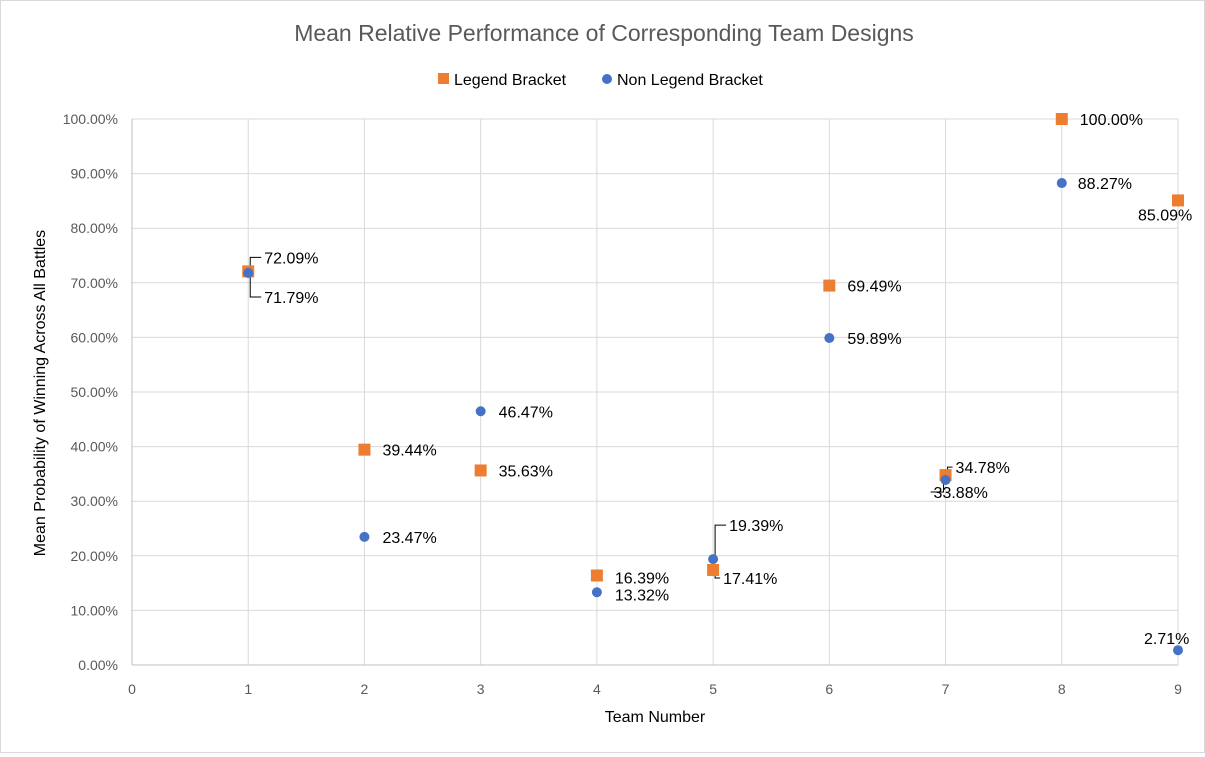 The image size is (1205, 757). I want to click on y-tick-label: 80.00%, so click(94, 228).